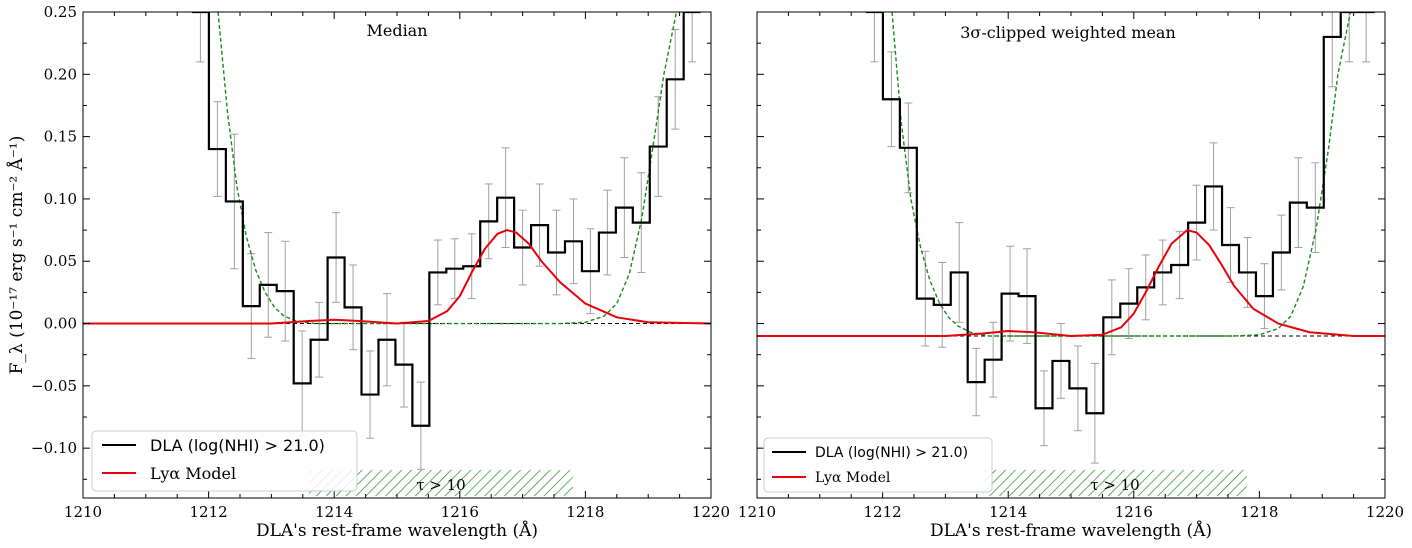 The width and height of the screenshot is (1412, 548). I want to click on median-legend-box, so click(224, 461).